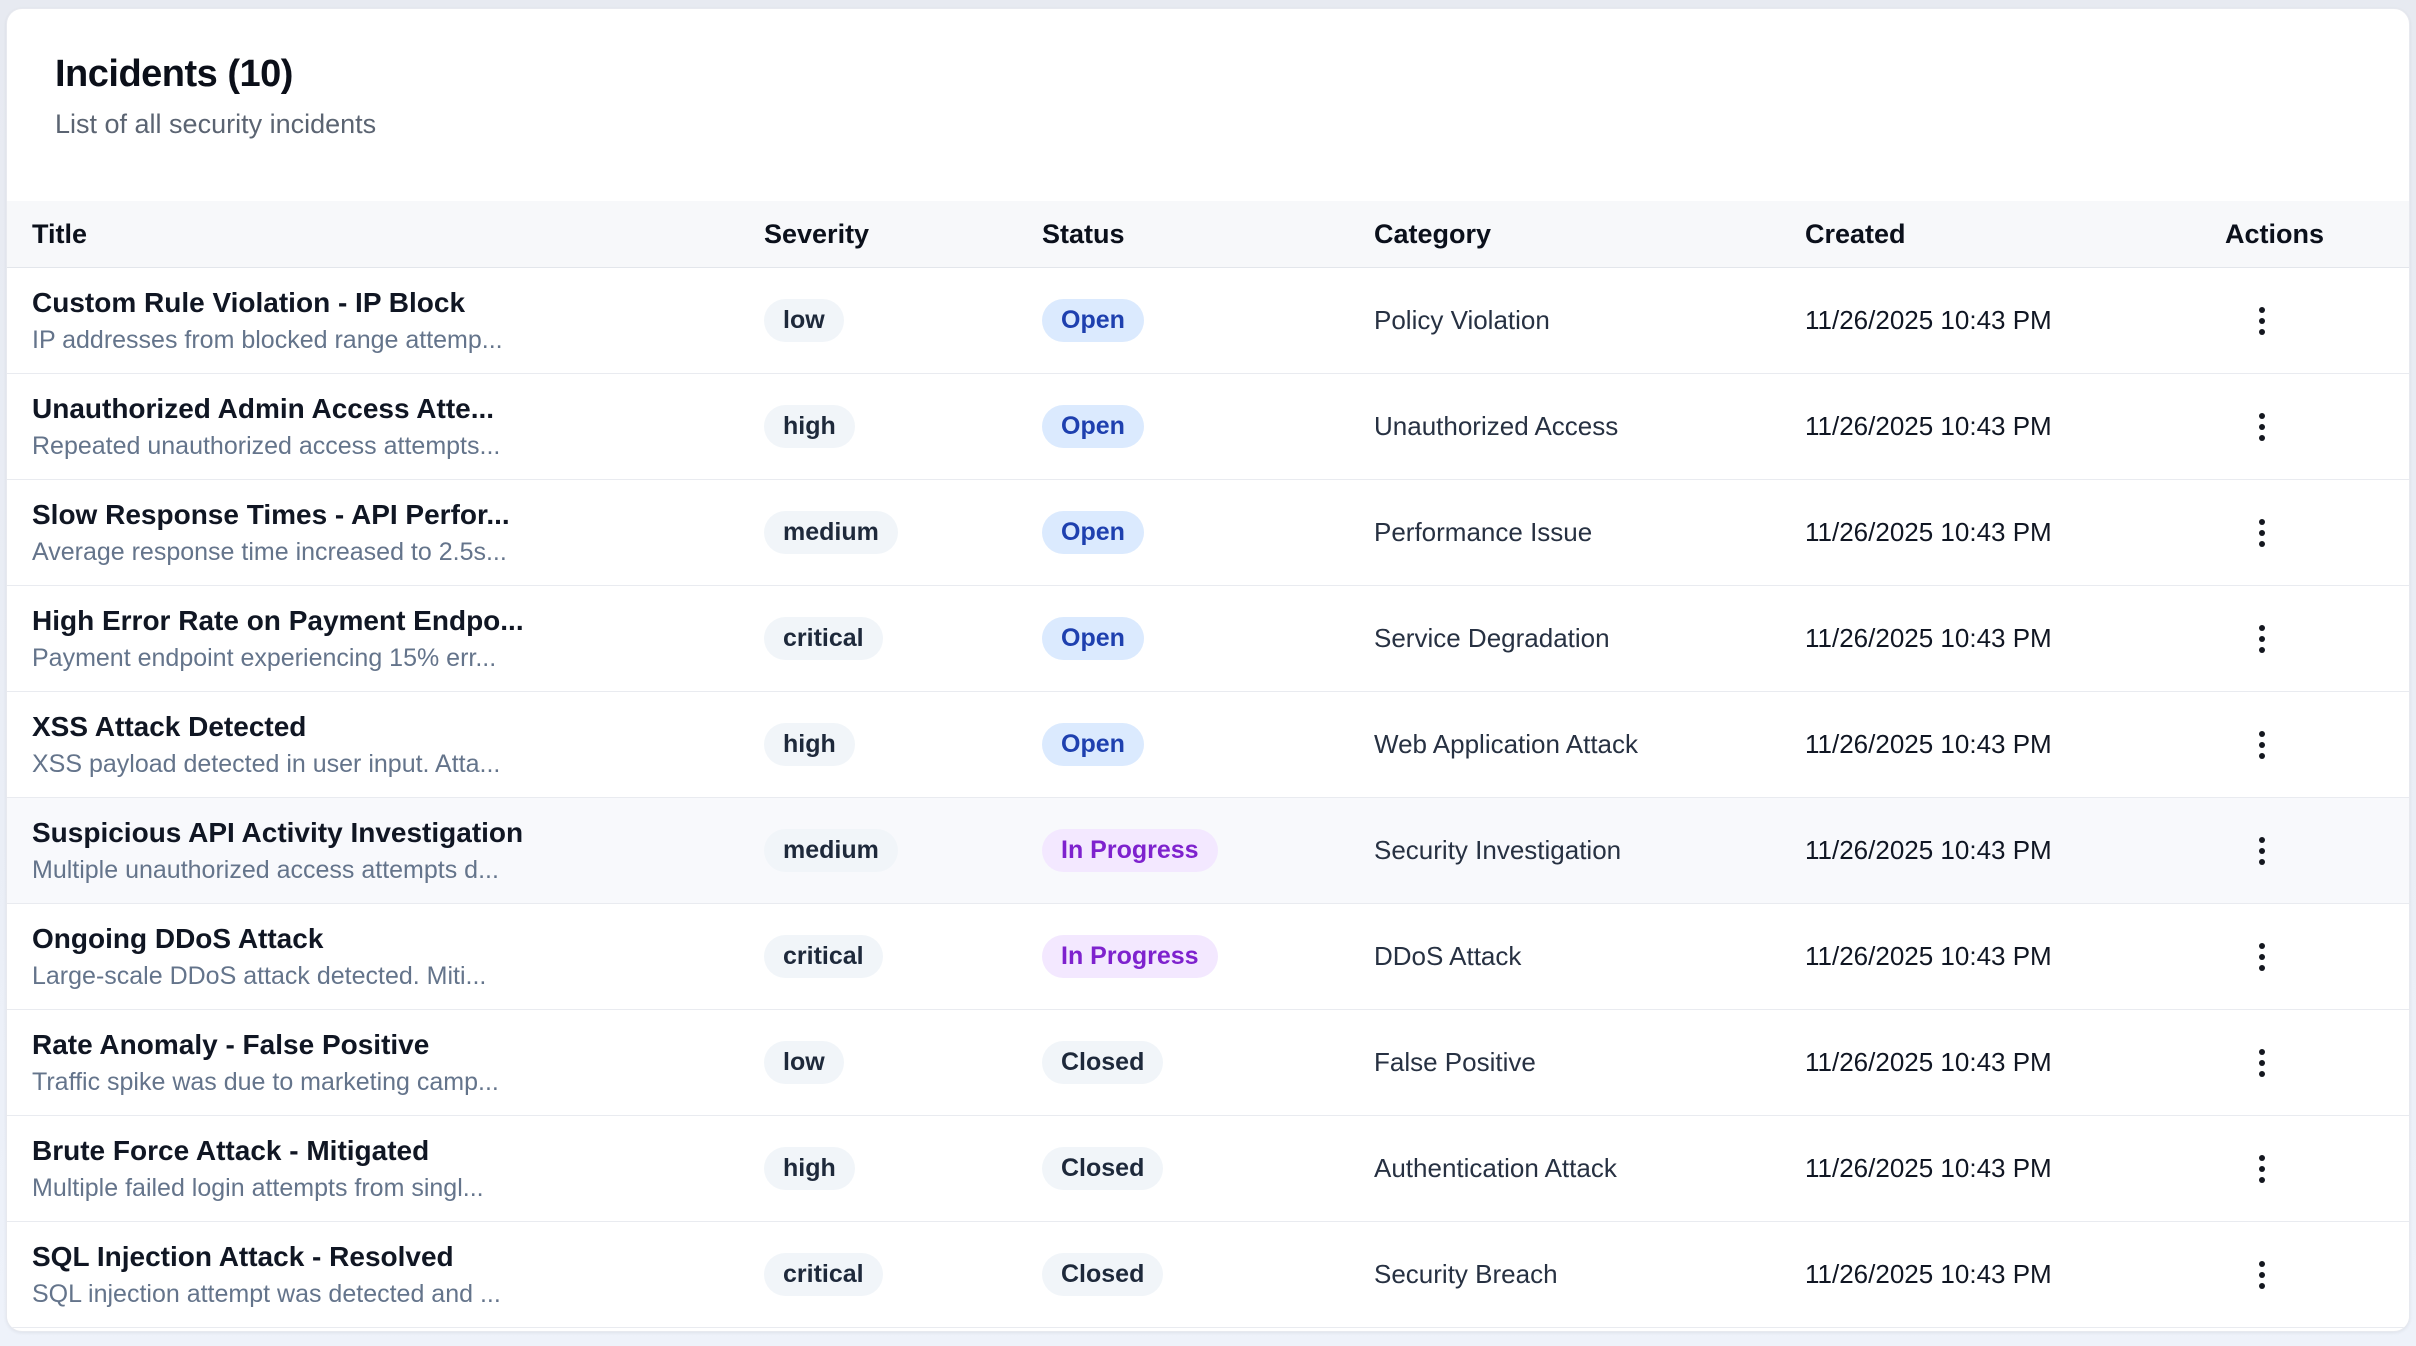  Describe the element at coordinates (174, 74) in the screenshot. I see `page-title: Incidents (10)` at that location.